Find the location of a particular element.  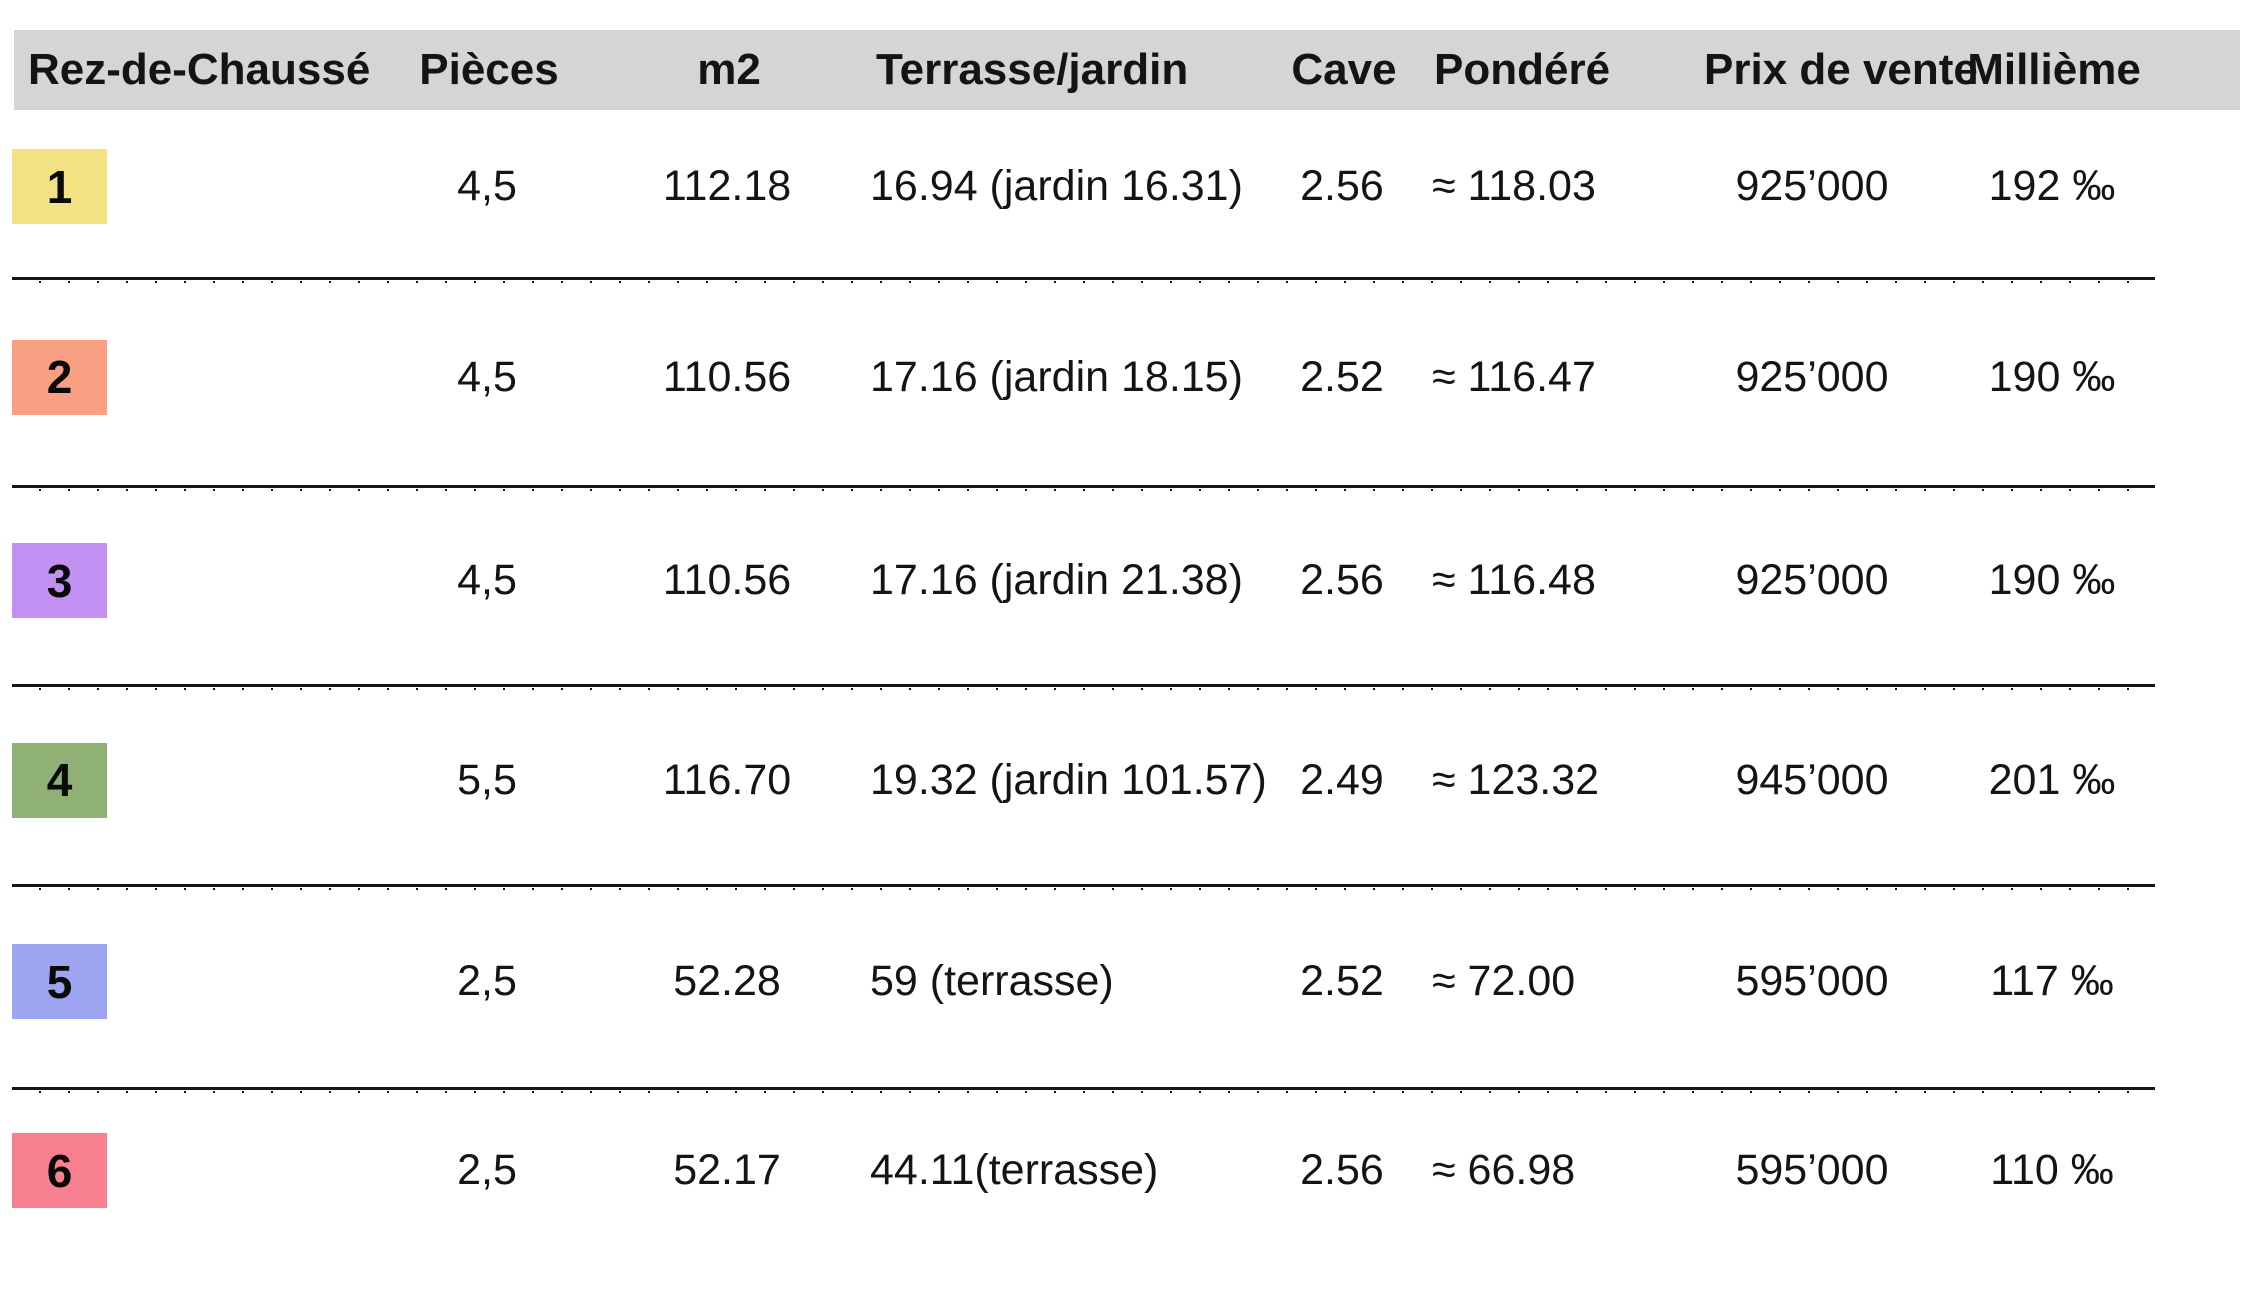

header-rez-de-chausse: Rez-de-Chaussé is located at coordinates (199, 69).